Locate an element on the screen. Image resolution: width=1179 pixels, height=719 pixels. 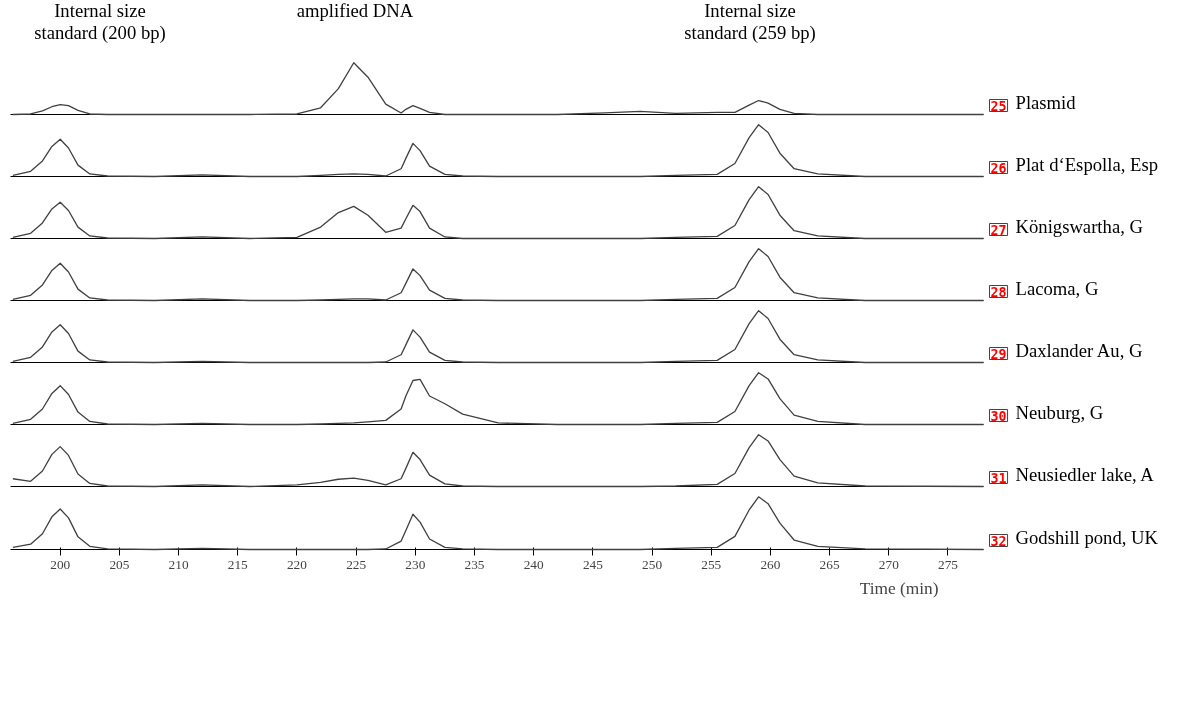
series-label: Godshill pond, UK is located at coordinates (1087, 537).